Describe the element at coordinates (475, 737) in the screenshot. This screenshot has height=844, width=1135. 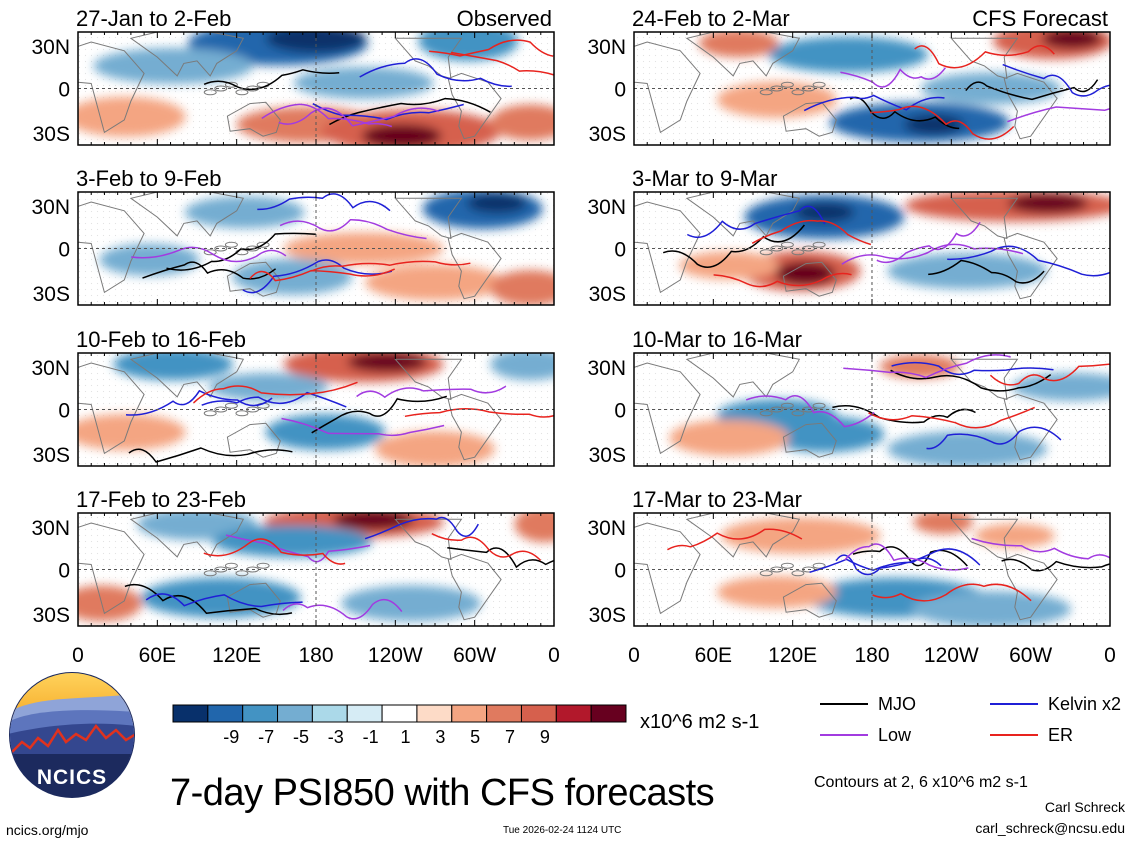
I see `colorbar-tick-label: 5` at that location.